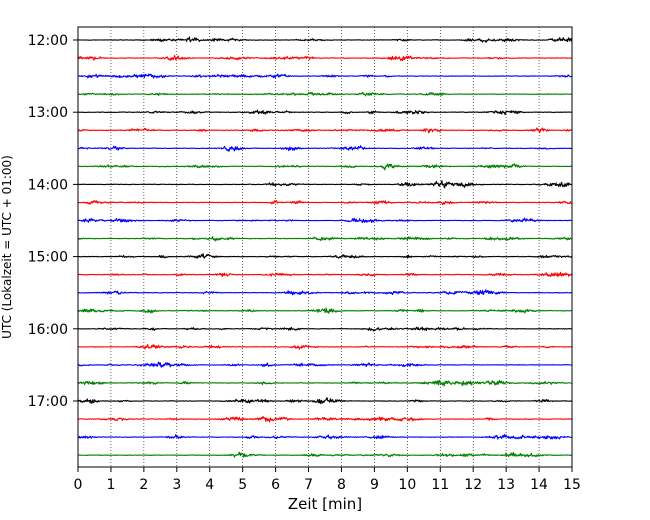  Describe the element at coordinates (48, 113) in the screenshot. I see `y-tick-label-1: 13:00` at that location.